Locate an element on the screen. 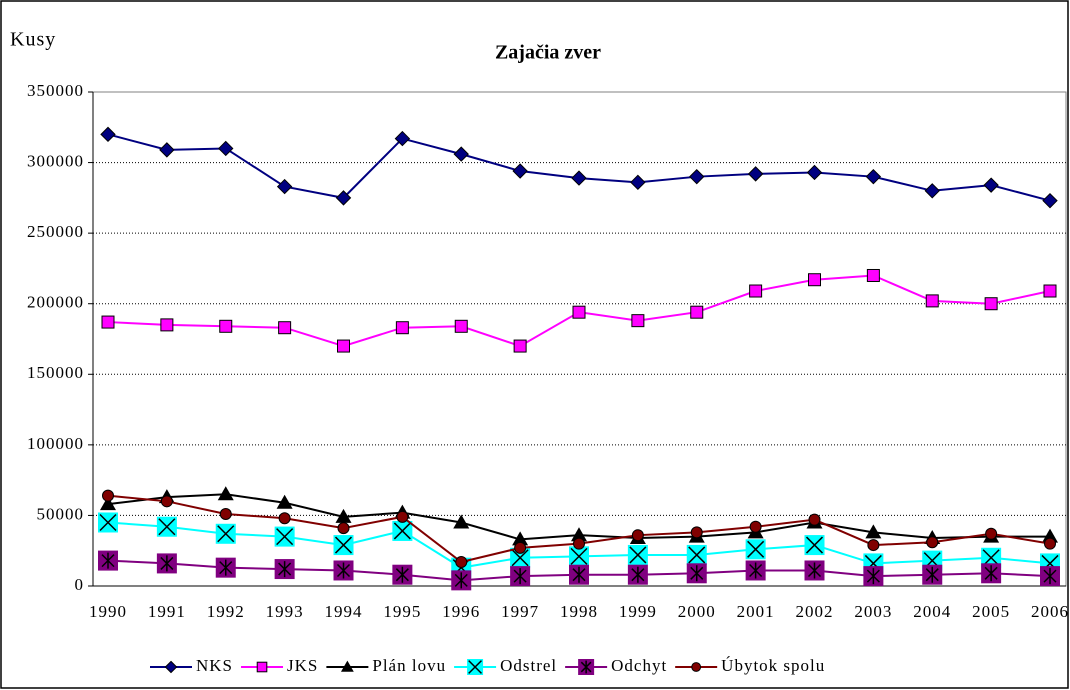  y-tick-label: 350000 is located at coordinates (55, 90).